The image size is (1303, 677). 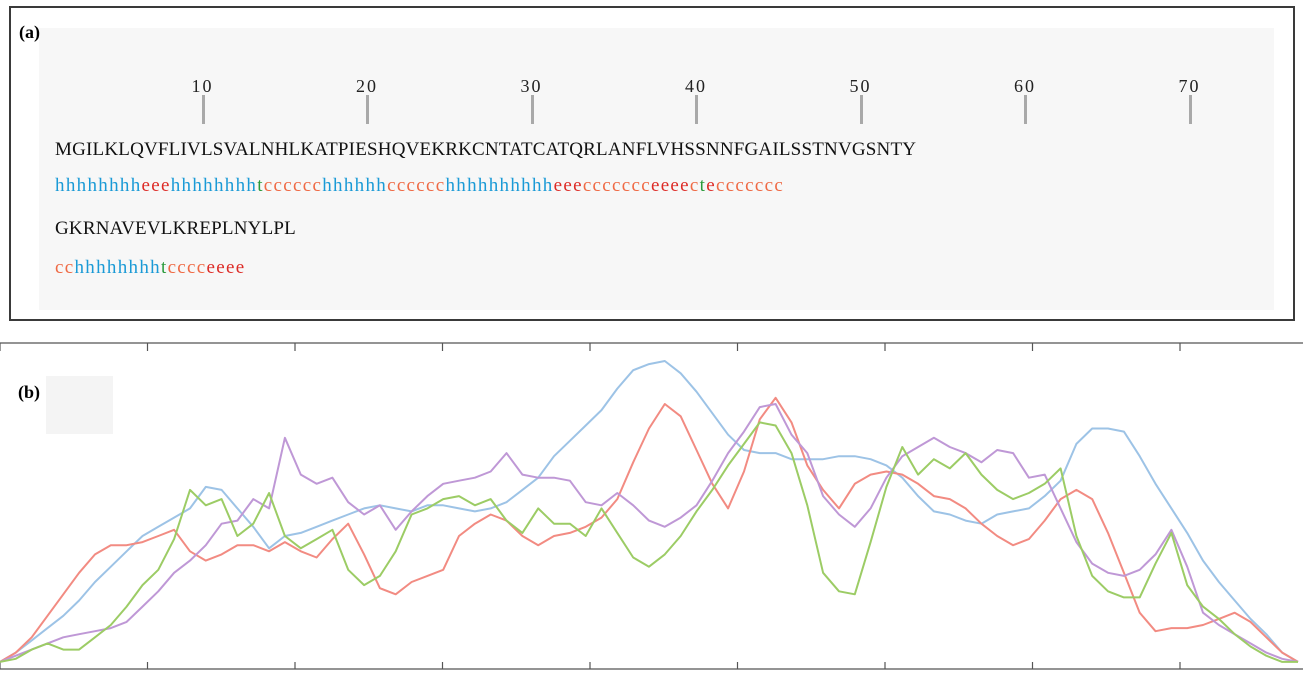 What do you see at coordinates (202, 86) in the screenshot?
I see `ruler-label: 10` at bounding box center [202, 86].